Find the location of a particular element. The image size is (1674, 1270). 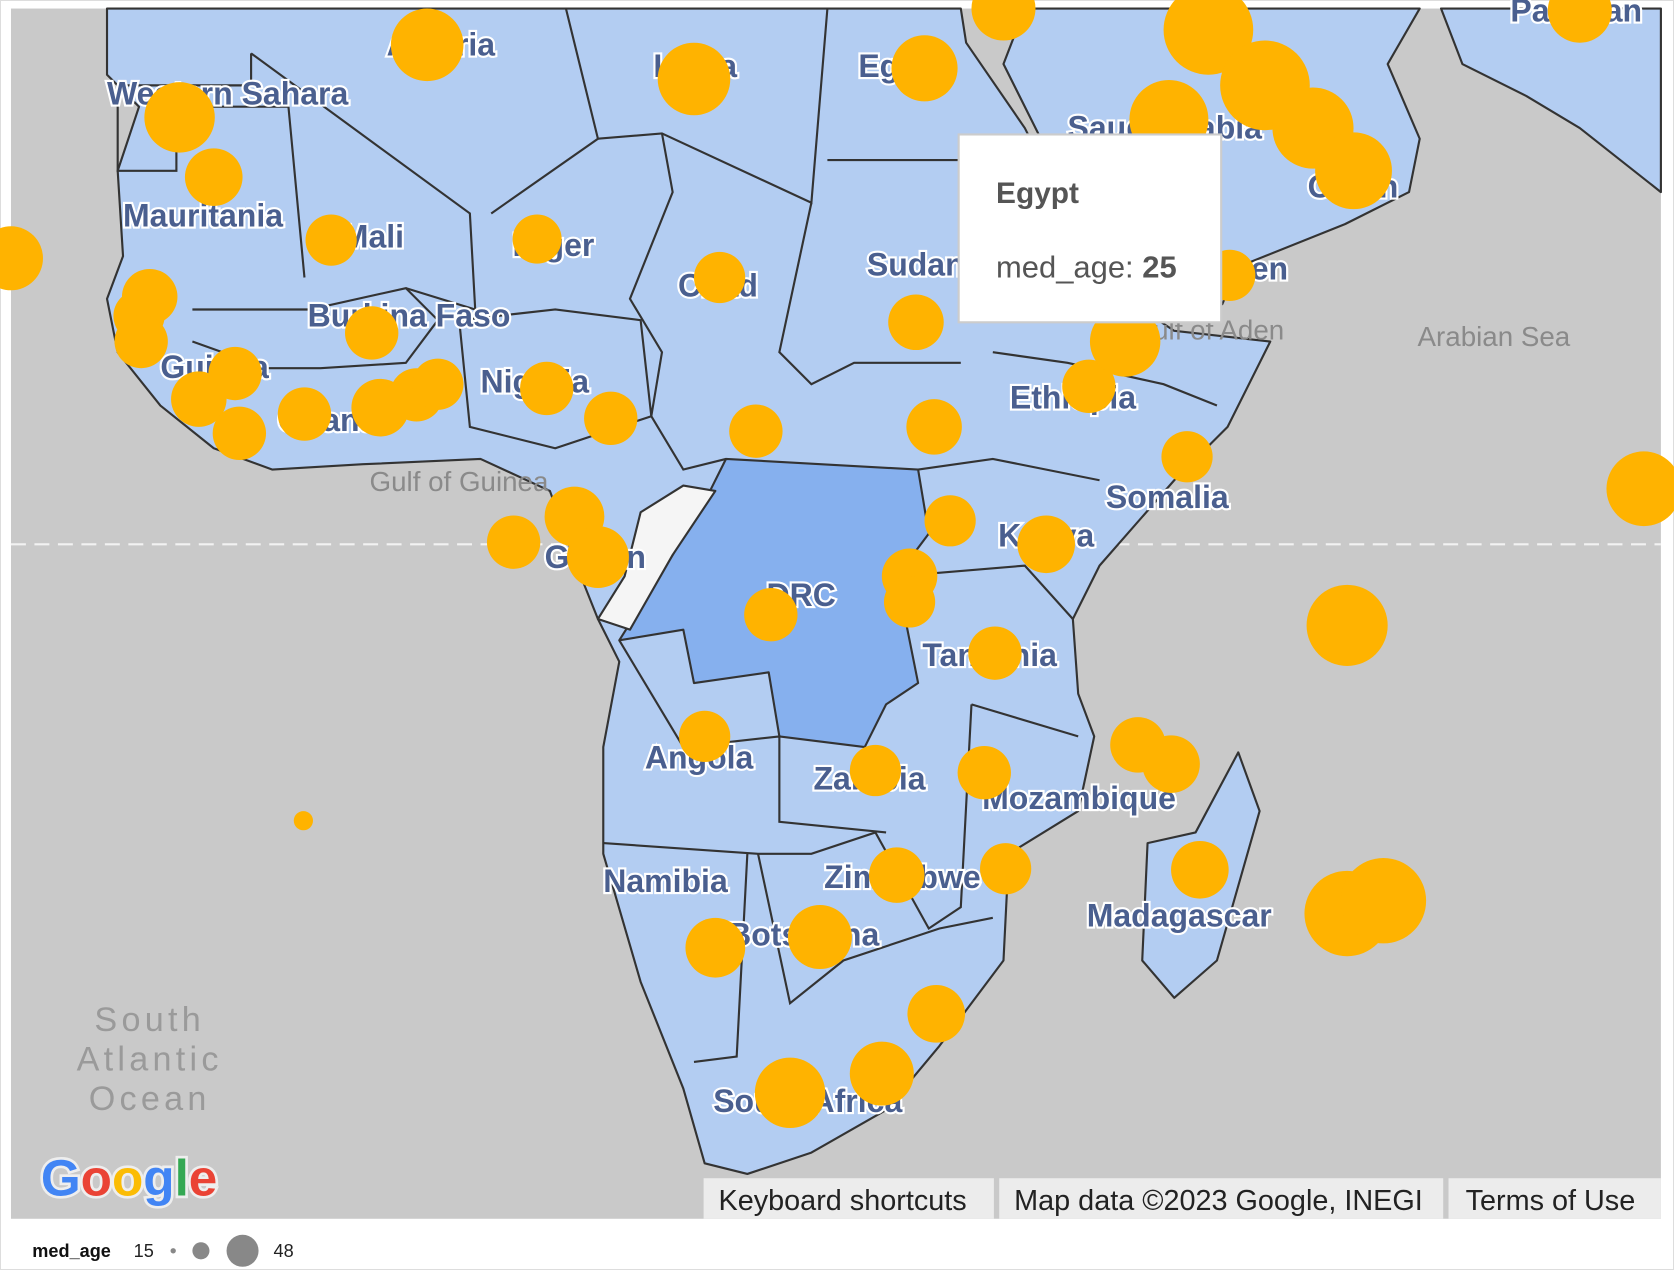

map-label: Mozambique is located at coordinates (1079, 798).